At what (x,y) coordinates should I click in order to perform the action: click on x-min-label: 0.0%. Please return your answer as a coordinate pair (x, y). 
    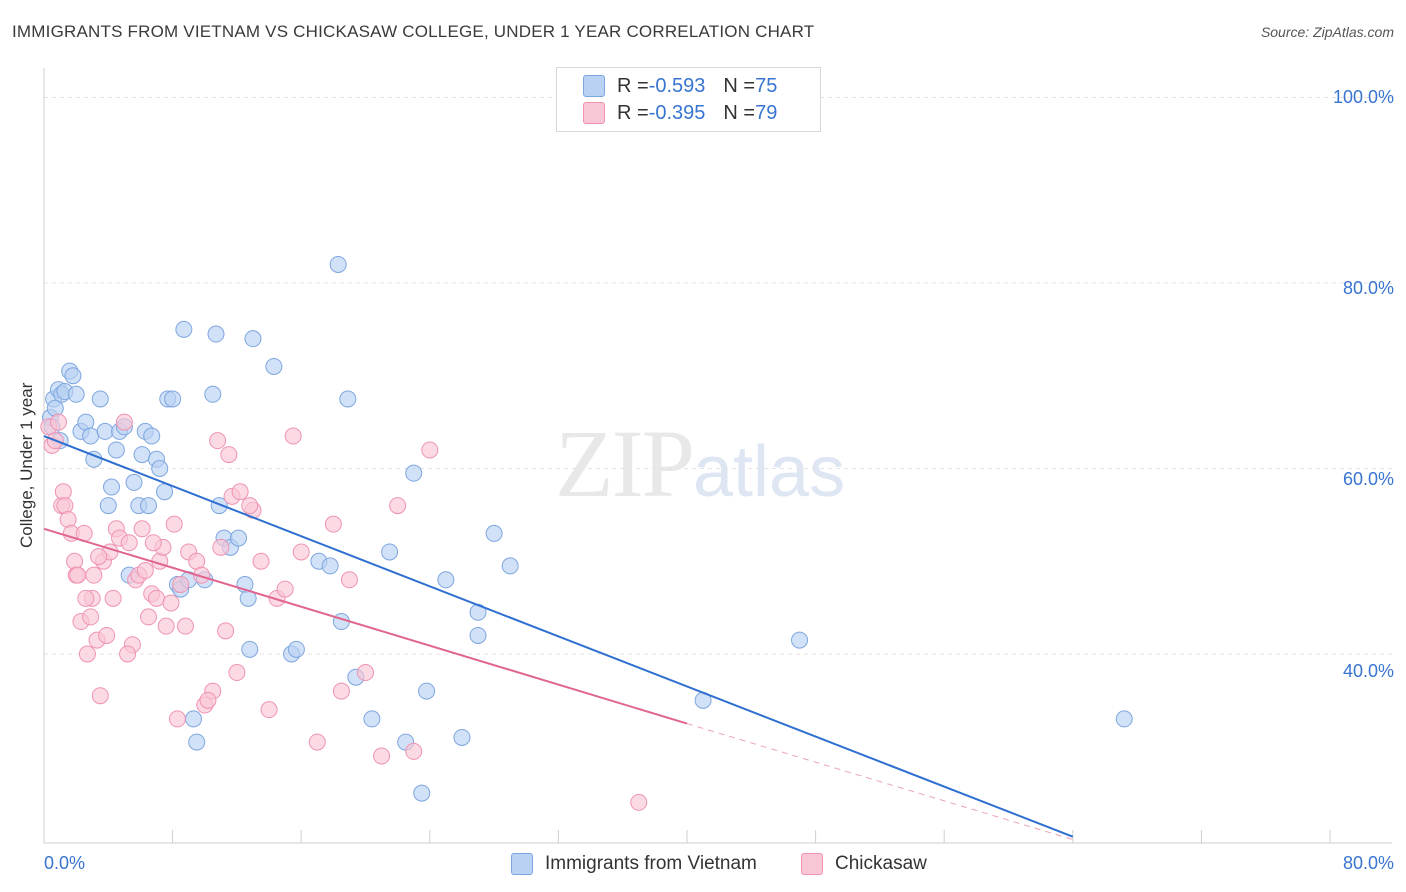
    Looking at the image, I should click on (65, 863).